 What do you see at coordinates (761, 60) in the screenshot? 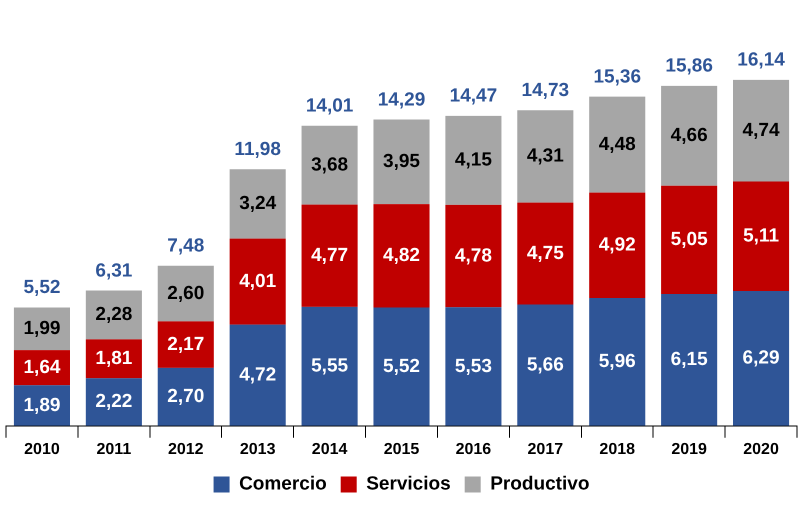
I see `total-label: 16,14` at bounding box center [761, 60].